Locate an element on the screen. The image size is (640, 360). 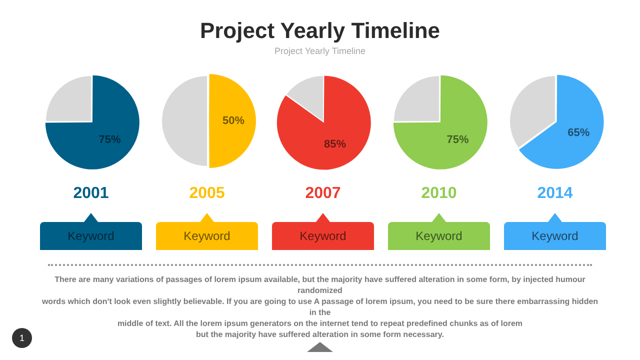
text: 2001 is located at coordinates (91, 194).